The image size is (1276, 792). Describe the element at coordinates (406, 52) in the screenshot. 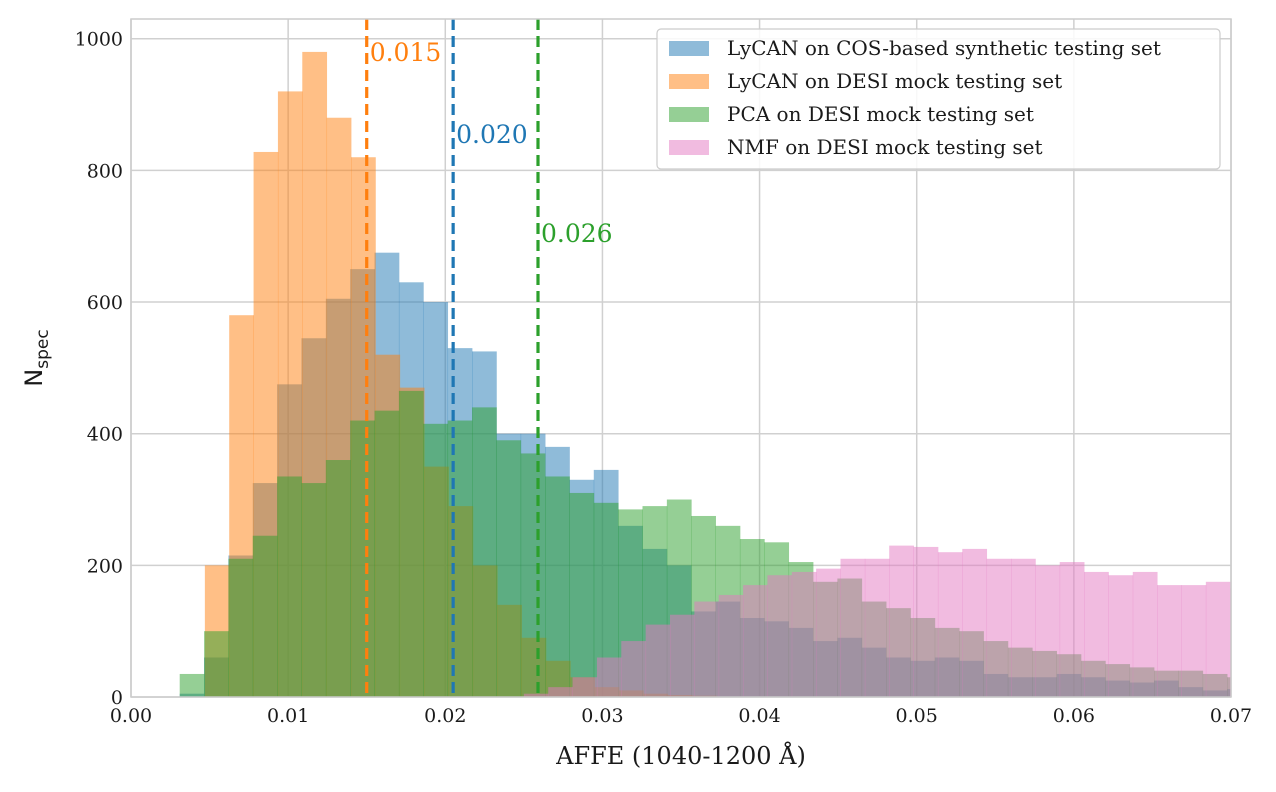

I see `median-label: 0.015` at that location.